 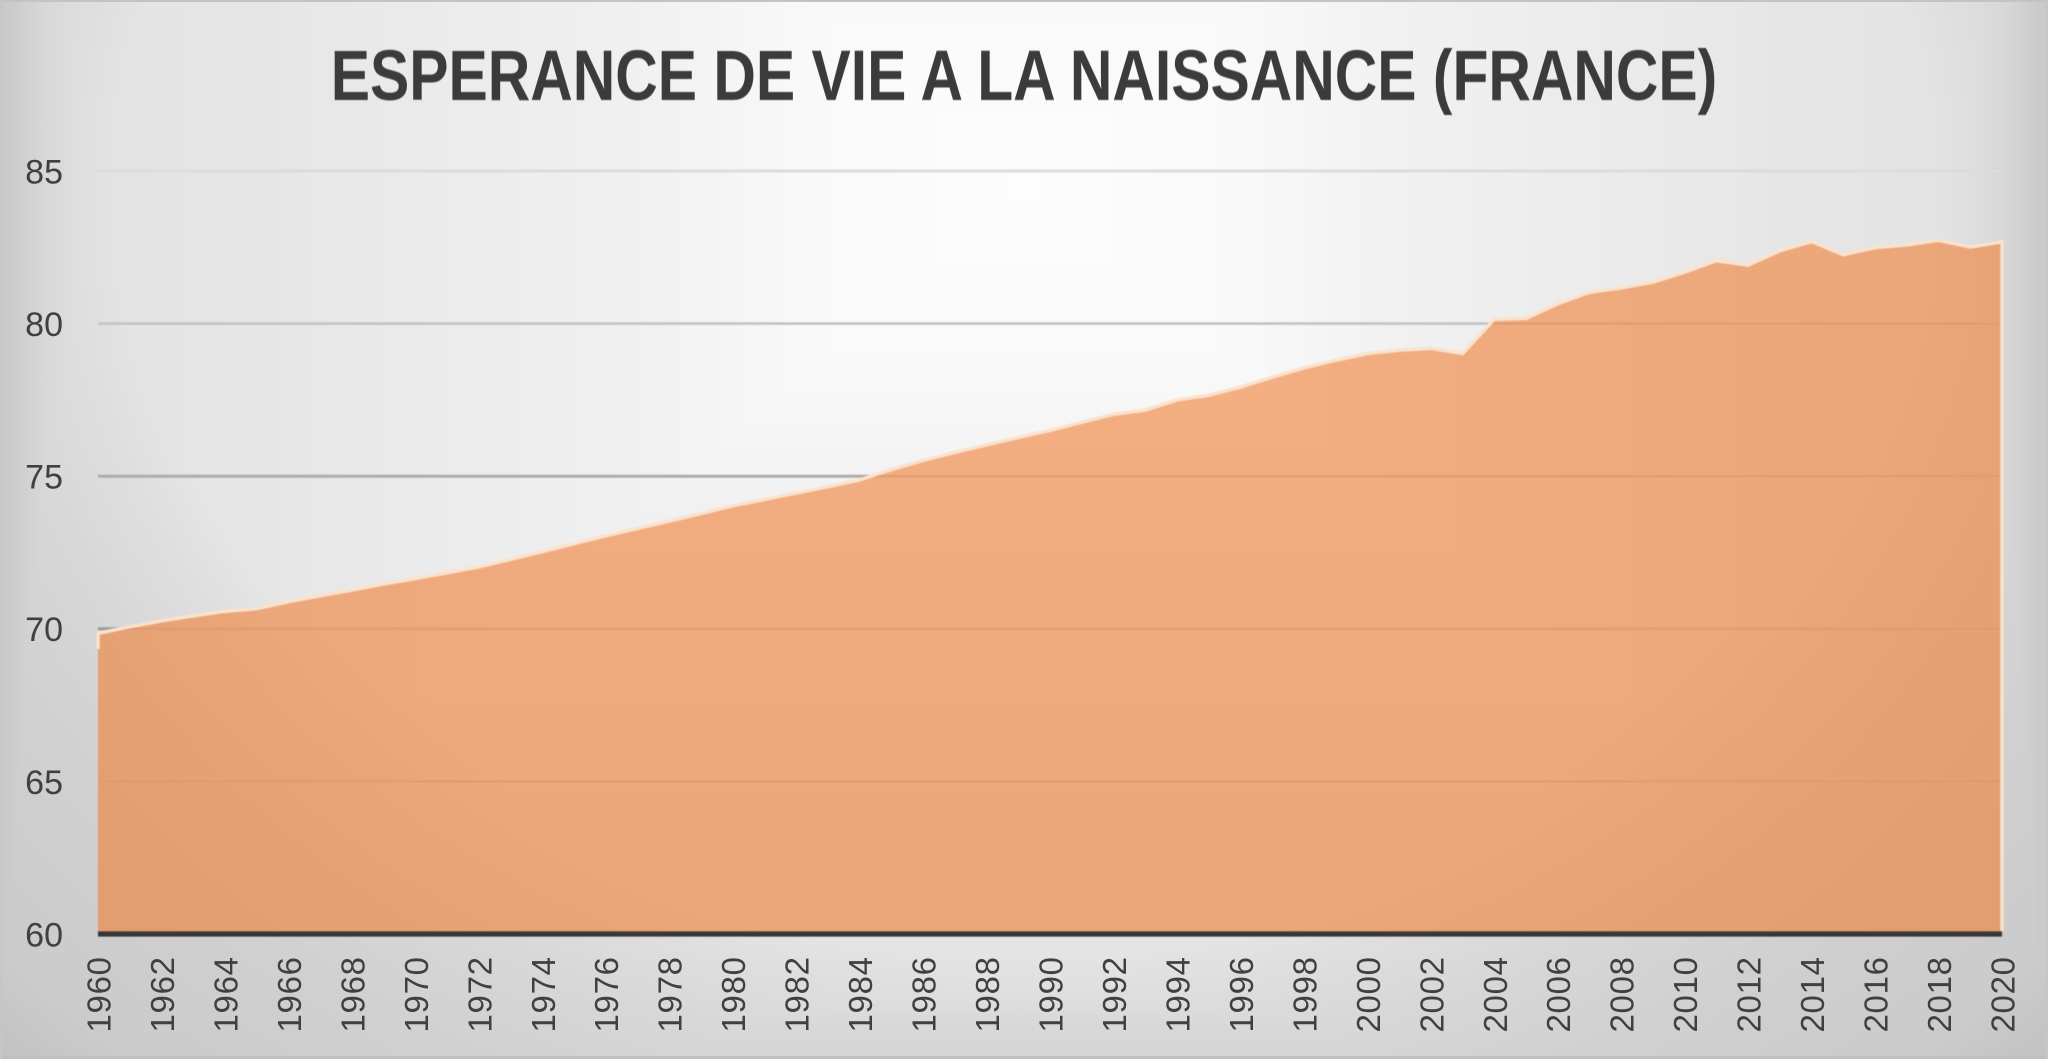 I want to click on svg-text: 1986, so click(x=924, y=994).